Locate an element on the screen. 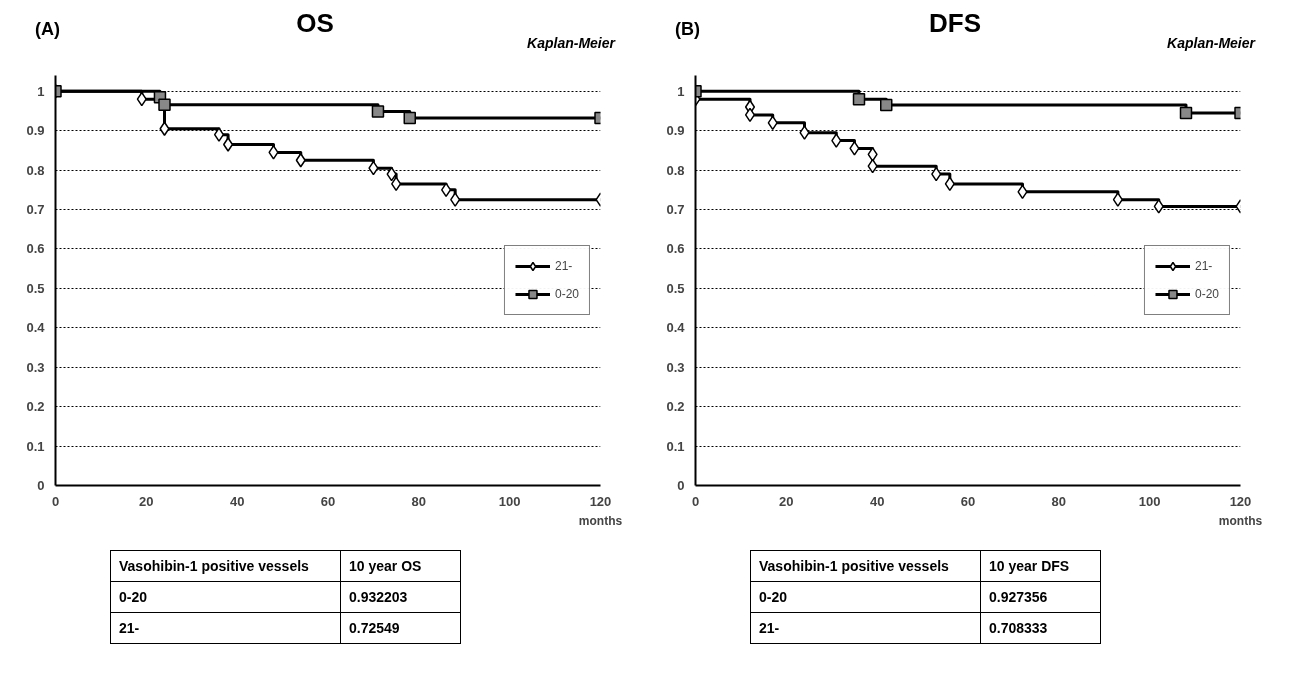 The height and width of the screenshot is (698, 1305). text: 0.932203 is located at coordinates (400, 597).